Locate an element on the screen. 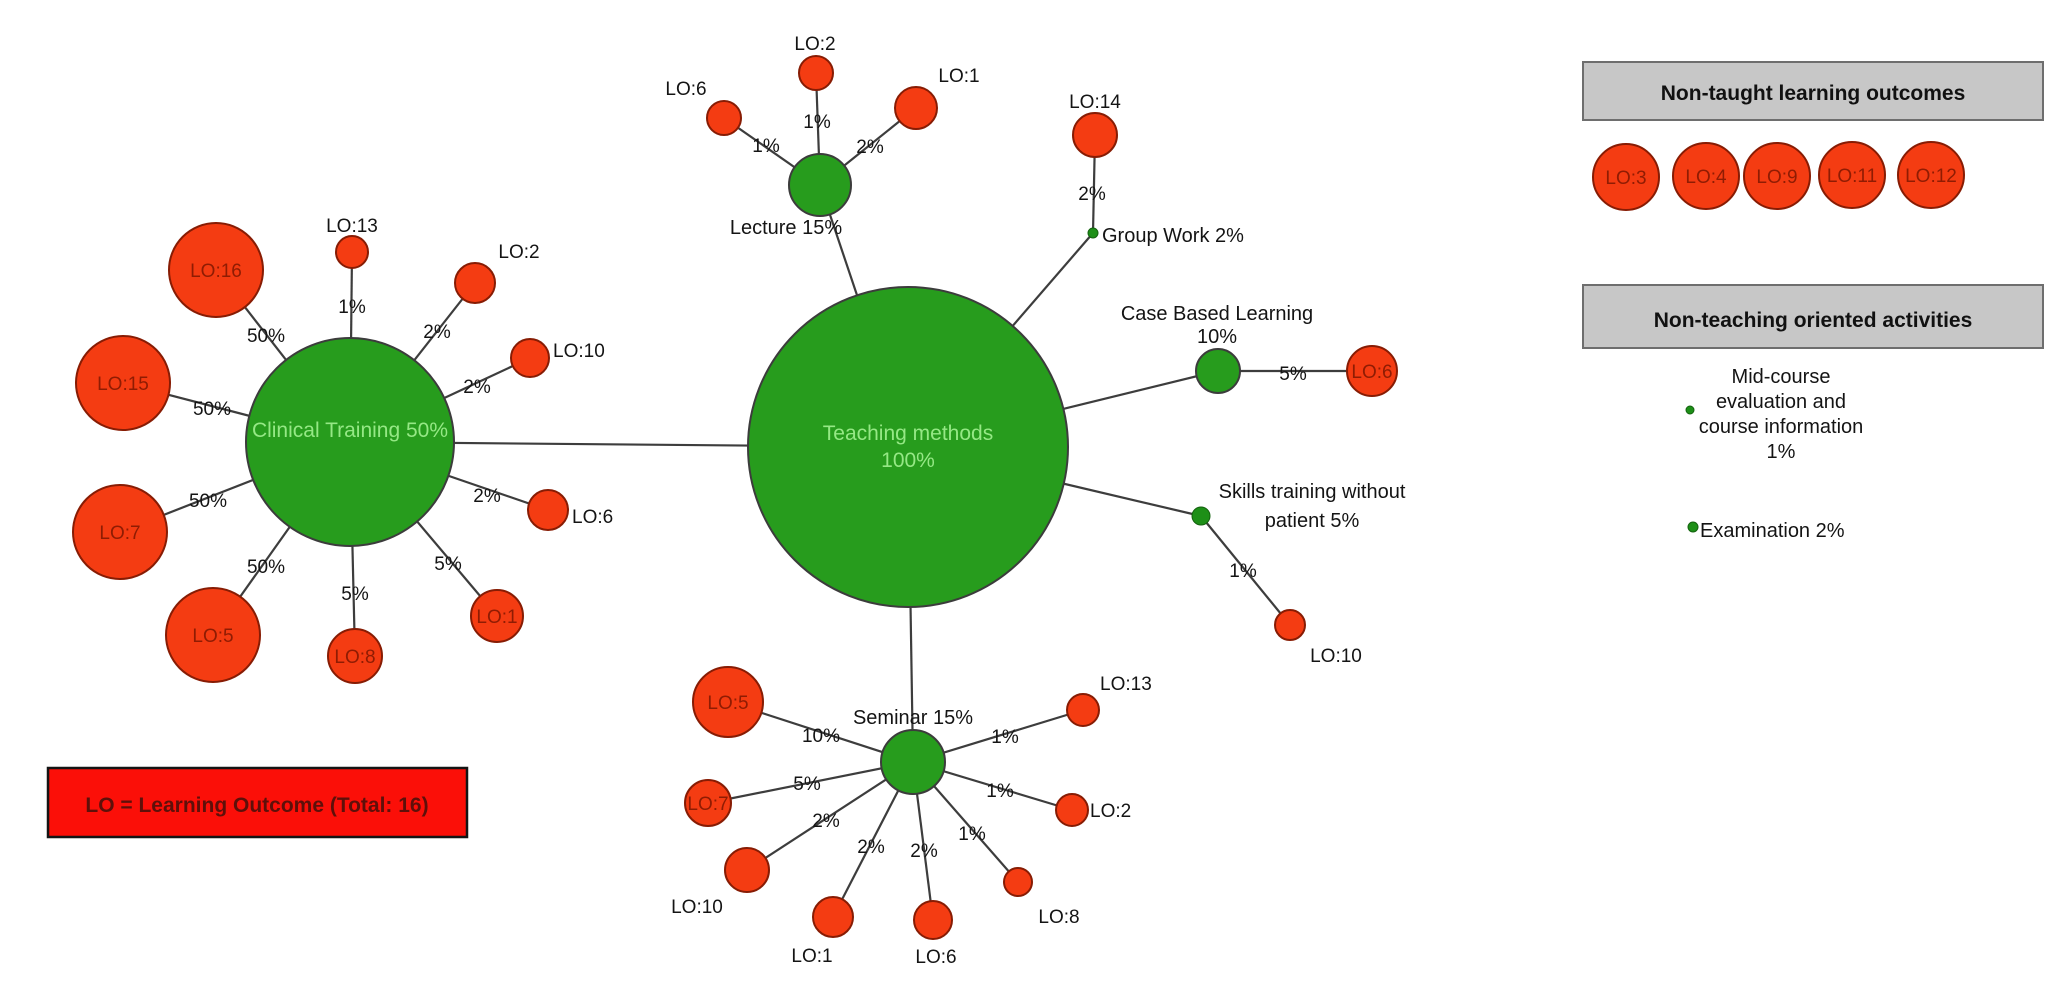 The width and height of the screenshot is (2059, 1001). edge-label-clinical-training-clinical-lo13: 1% is located at coordinates (352, 307).